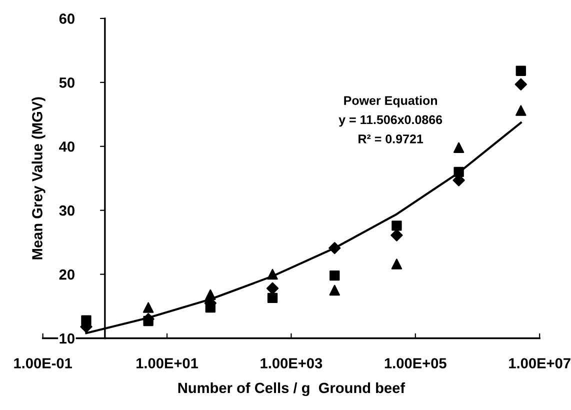 The width and height of the screenshot is (571, 410). I want to click on x-tick-label: 1.00E-01, so click(43, 363).